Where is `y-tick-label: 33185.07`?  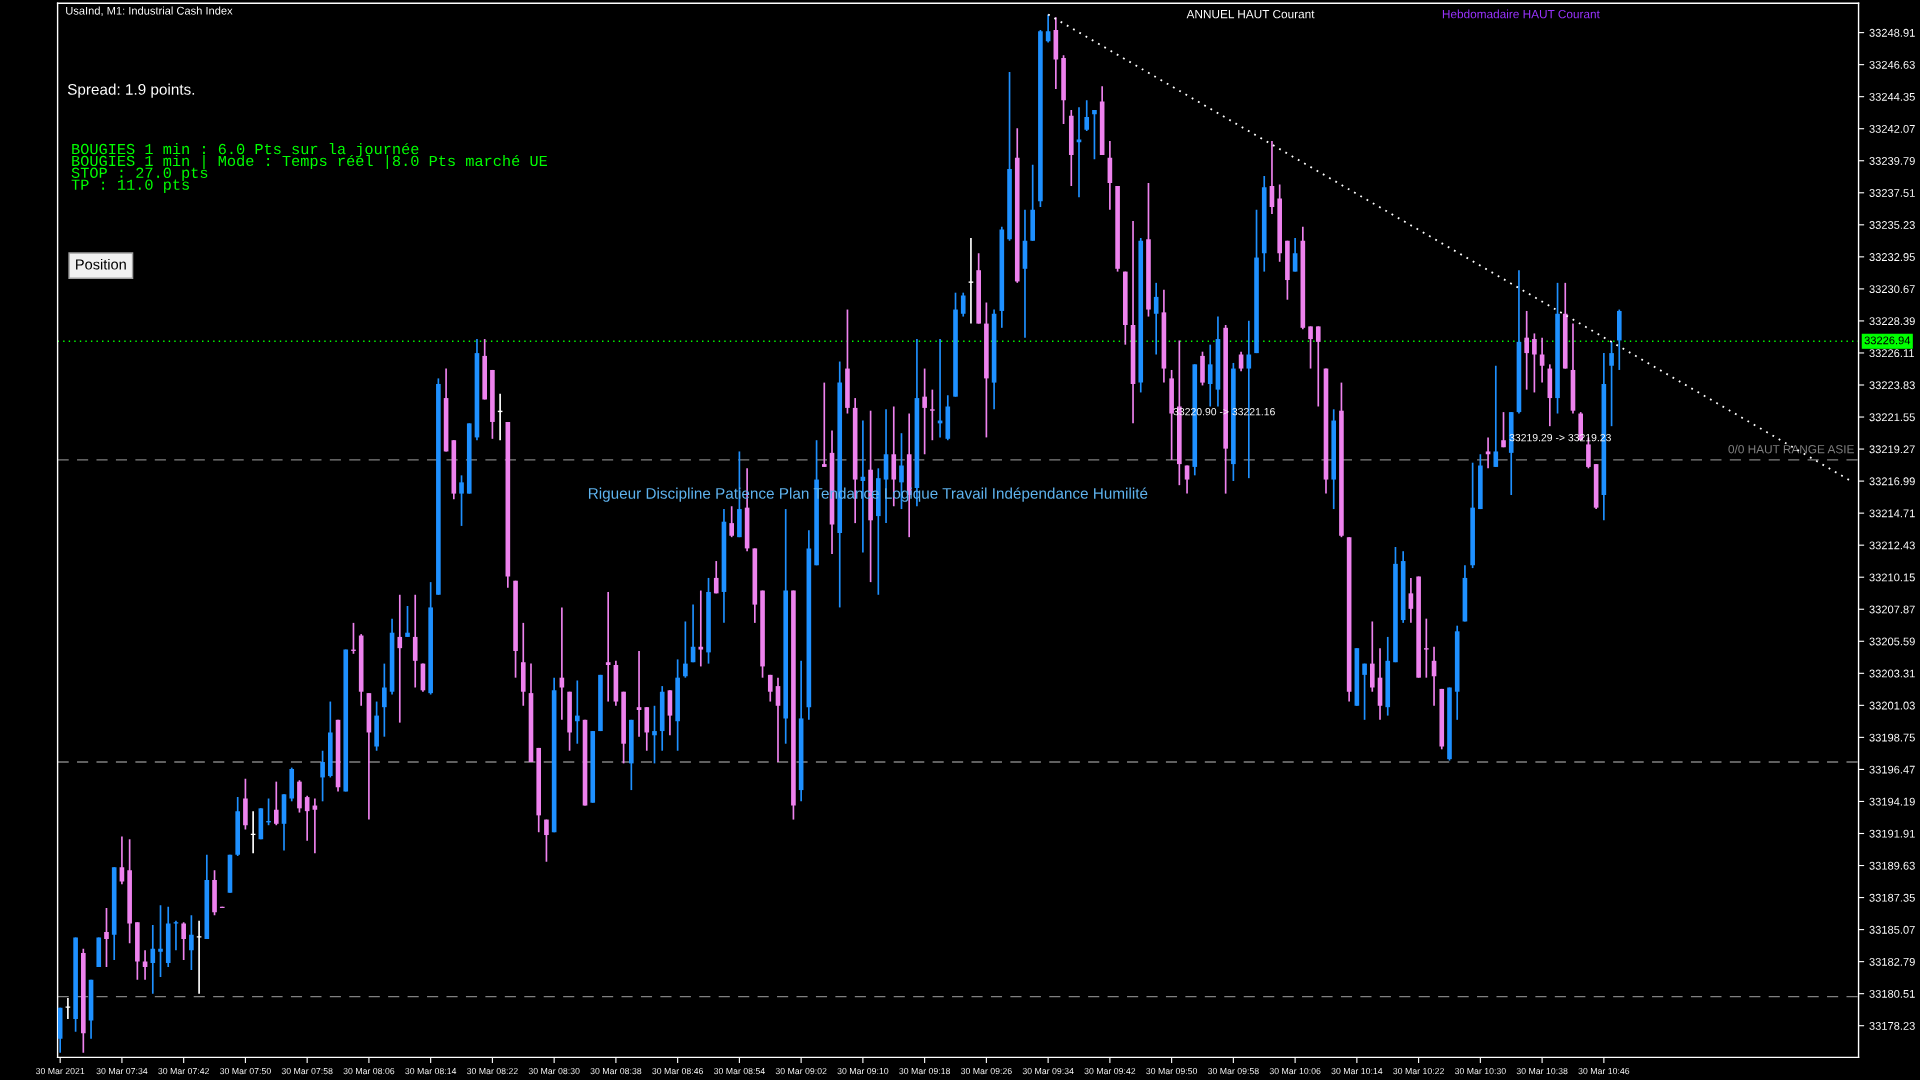 y-tick-label: 33185.07 is located at coordinates (1892, 929).